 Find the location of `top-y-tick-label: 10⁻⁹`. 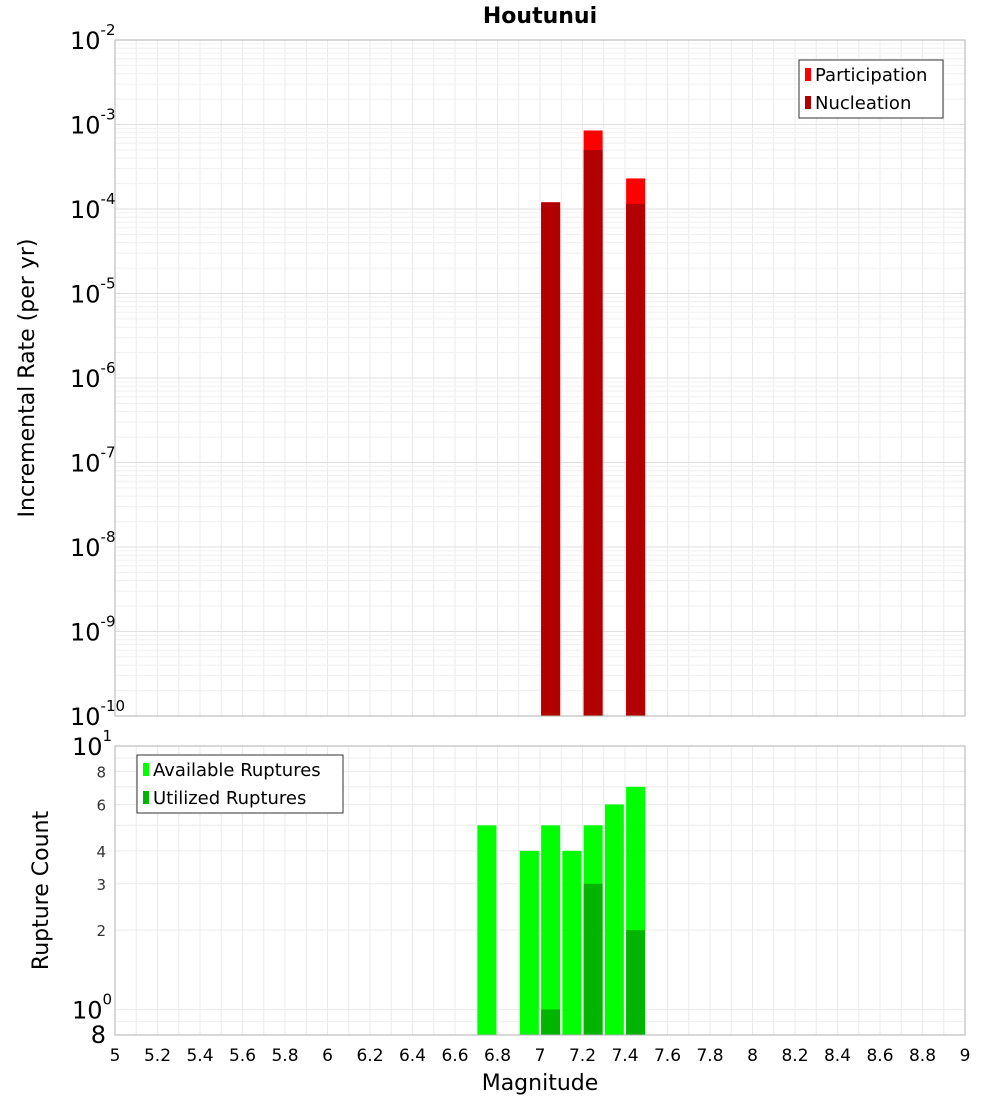

top-y-tick-label: 10⁻⁹ is located at coordinates (93, 630).